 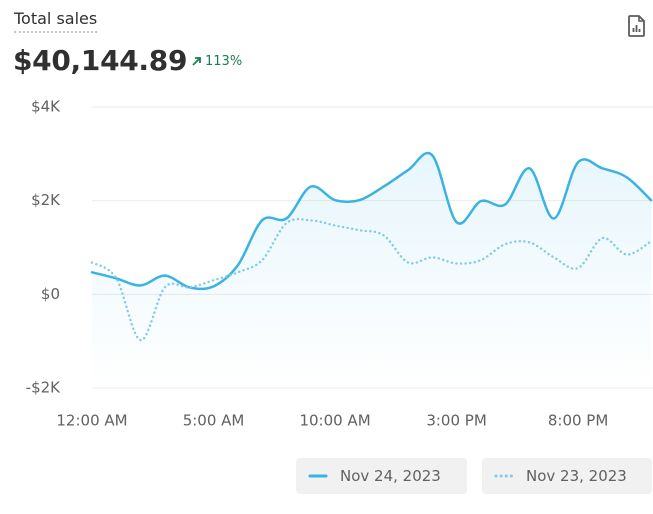 I want to click on legend-item: Nov 23, 2023, so click(x=567, y=476).